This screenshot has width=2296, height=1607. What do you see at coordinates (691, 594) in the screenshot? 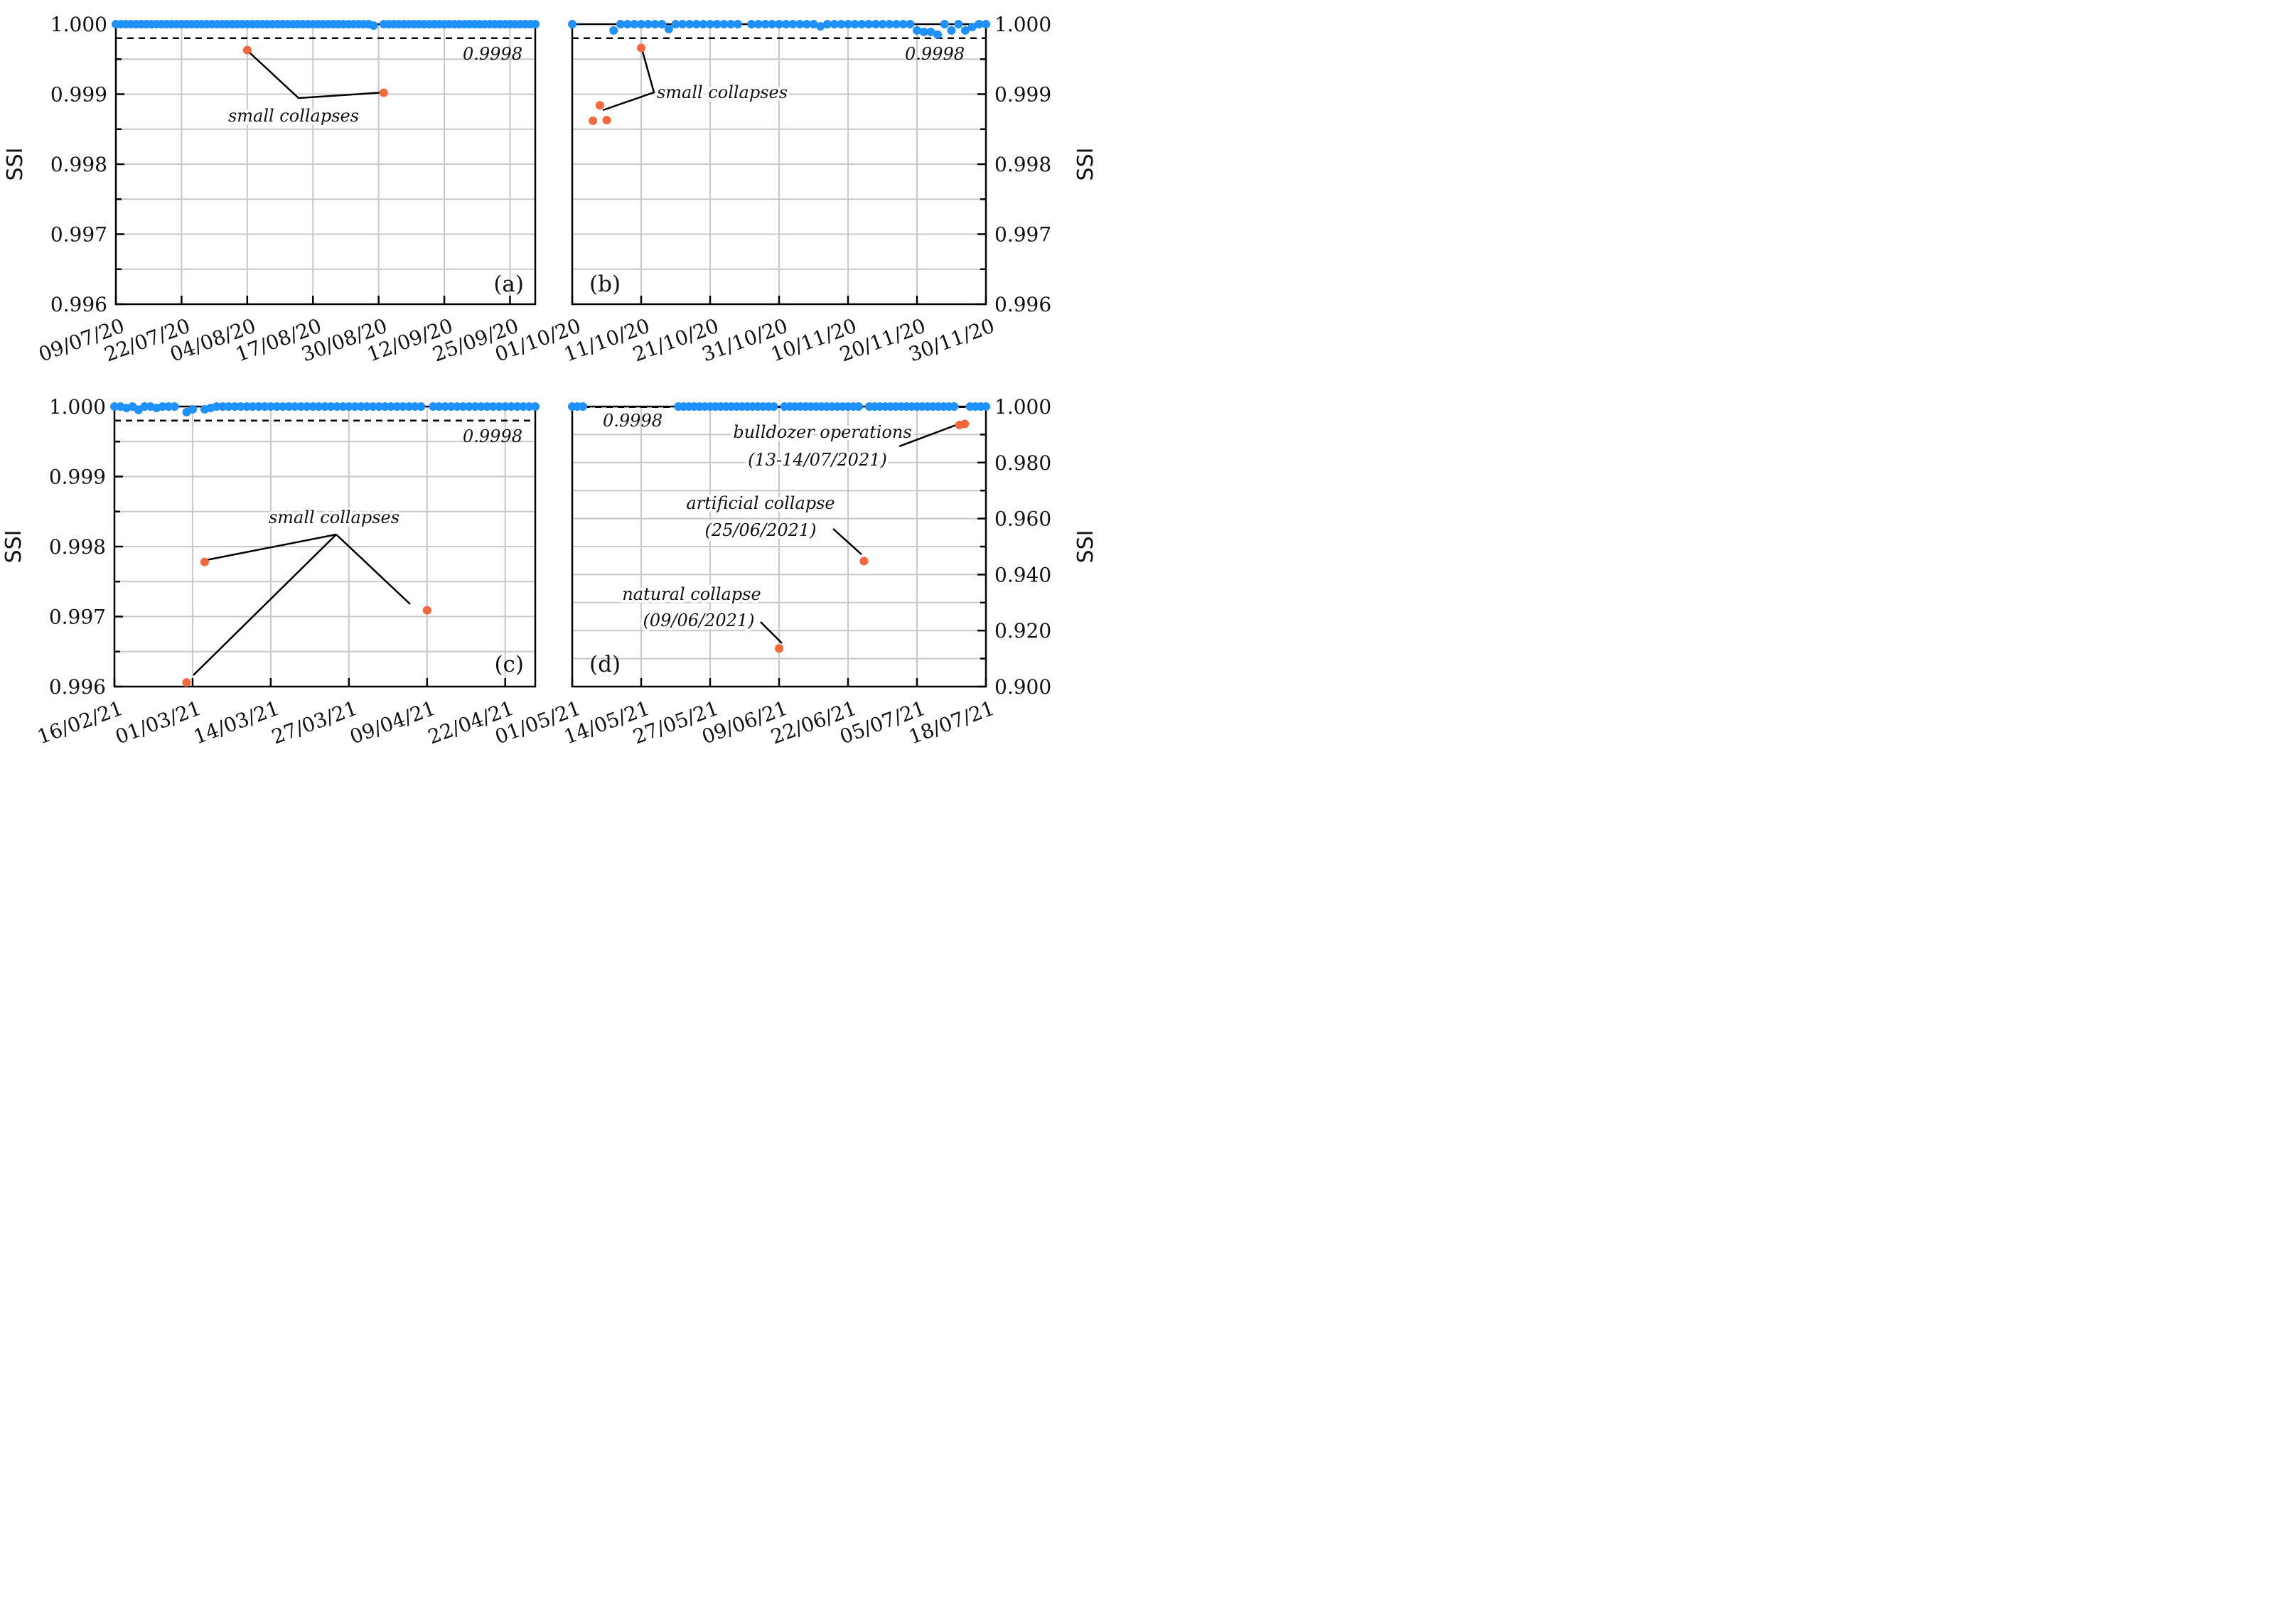
I see `annotation-halo: natural collapse` at bounding box center [691, 594].